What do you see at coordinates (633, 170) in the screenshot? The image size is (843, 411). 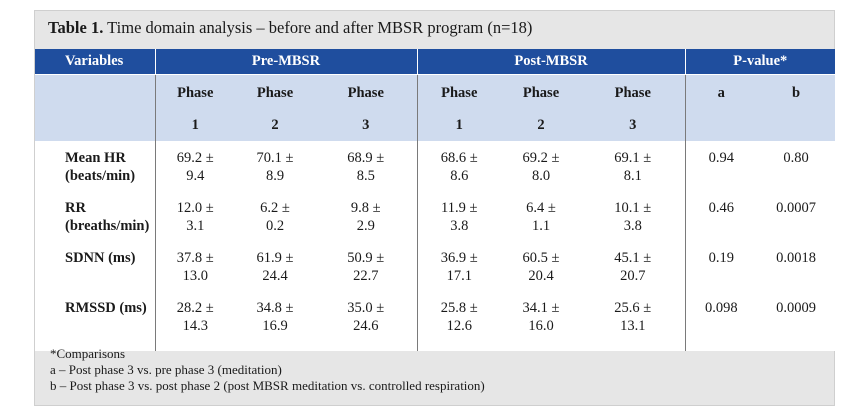 I see `cell-value: 69.1 ±8.1` at bounding box center [633, 170].